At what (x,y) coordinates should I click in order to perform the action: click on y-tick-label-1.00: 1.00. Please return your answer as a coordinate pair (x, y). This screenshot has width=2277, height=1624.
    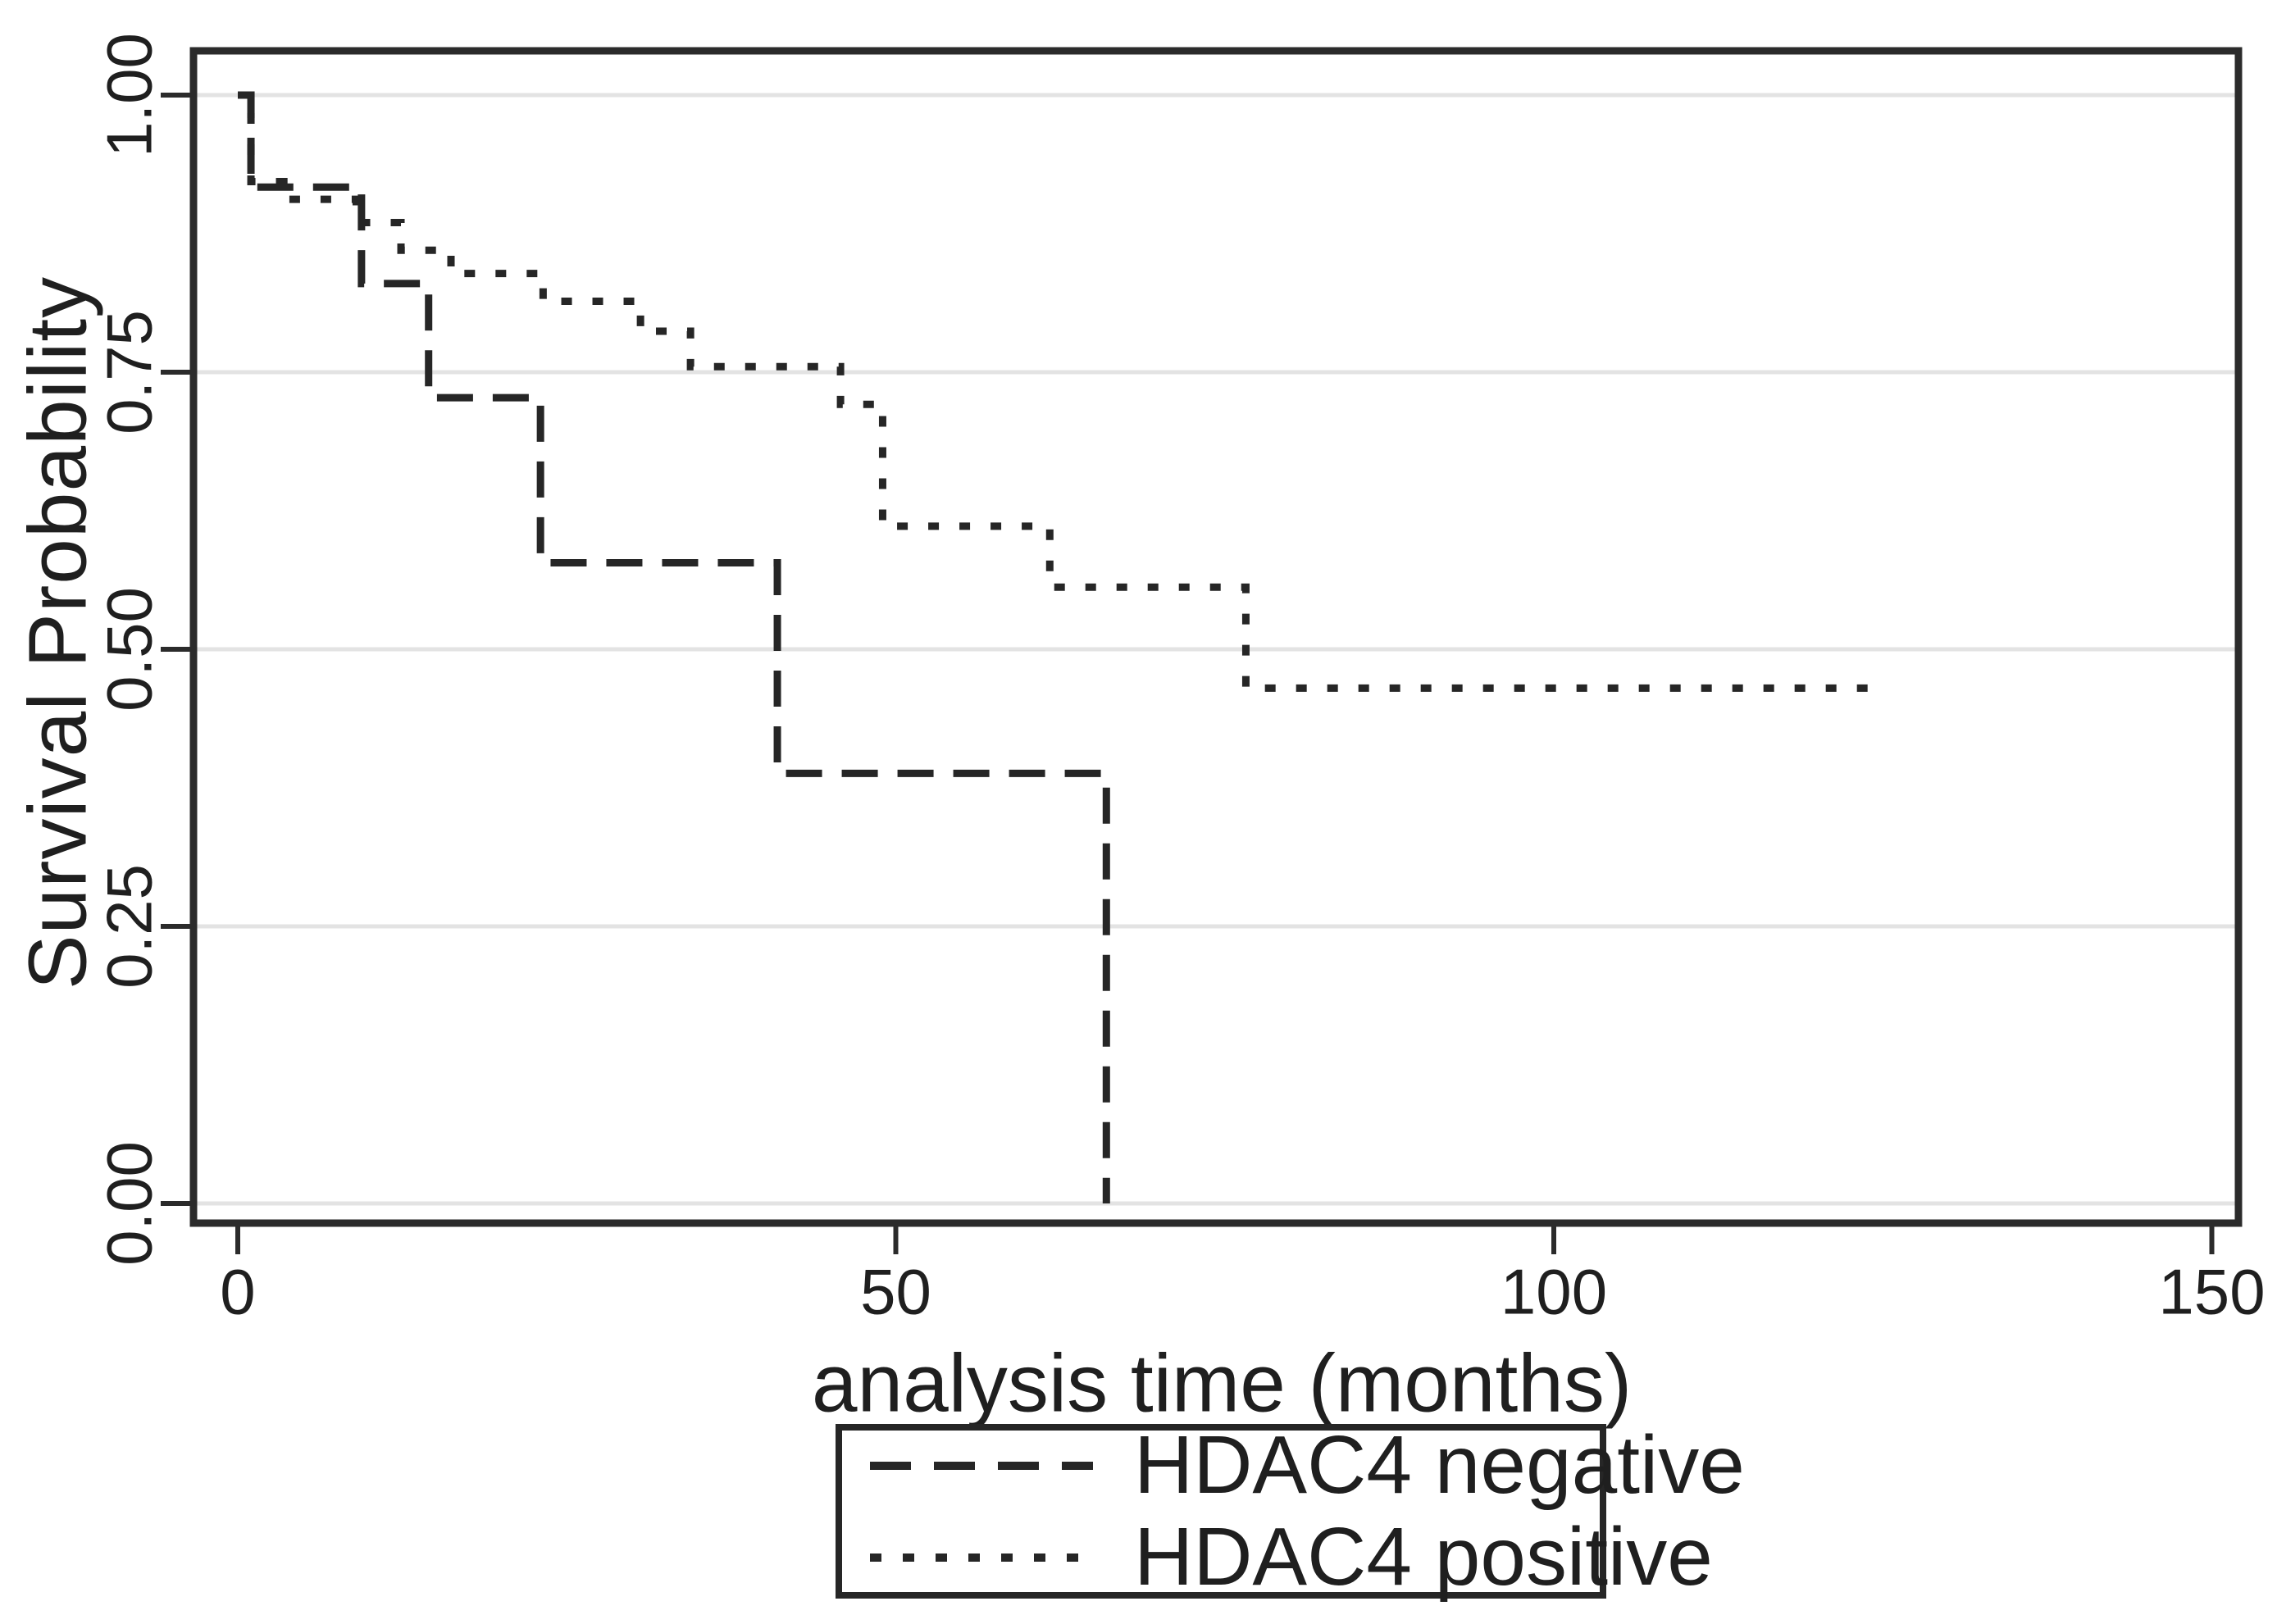
    Looking at the image, I should click on (129, 95).